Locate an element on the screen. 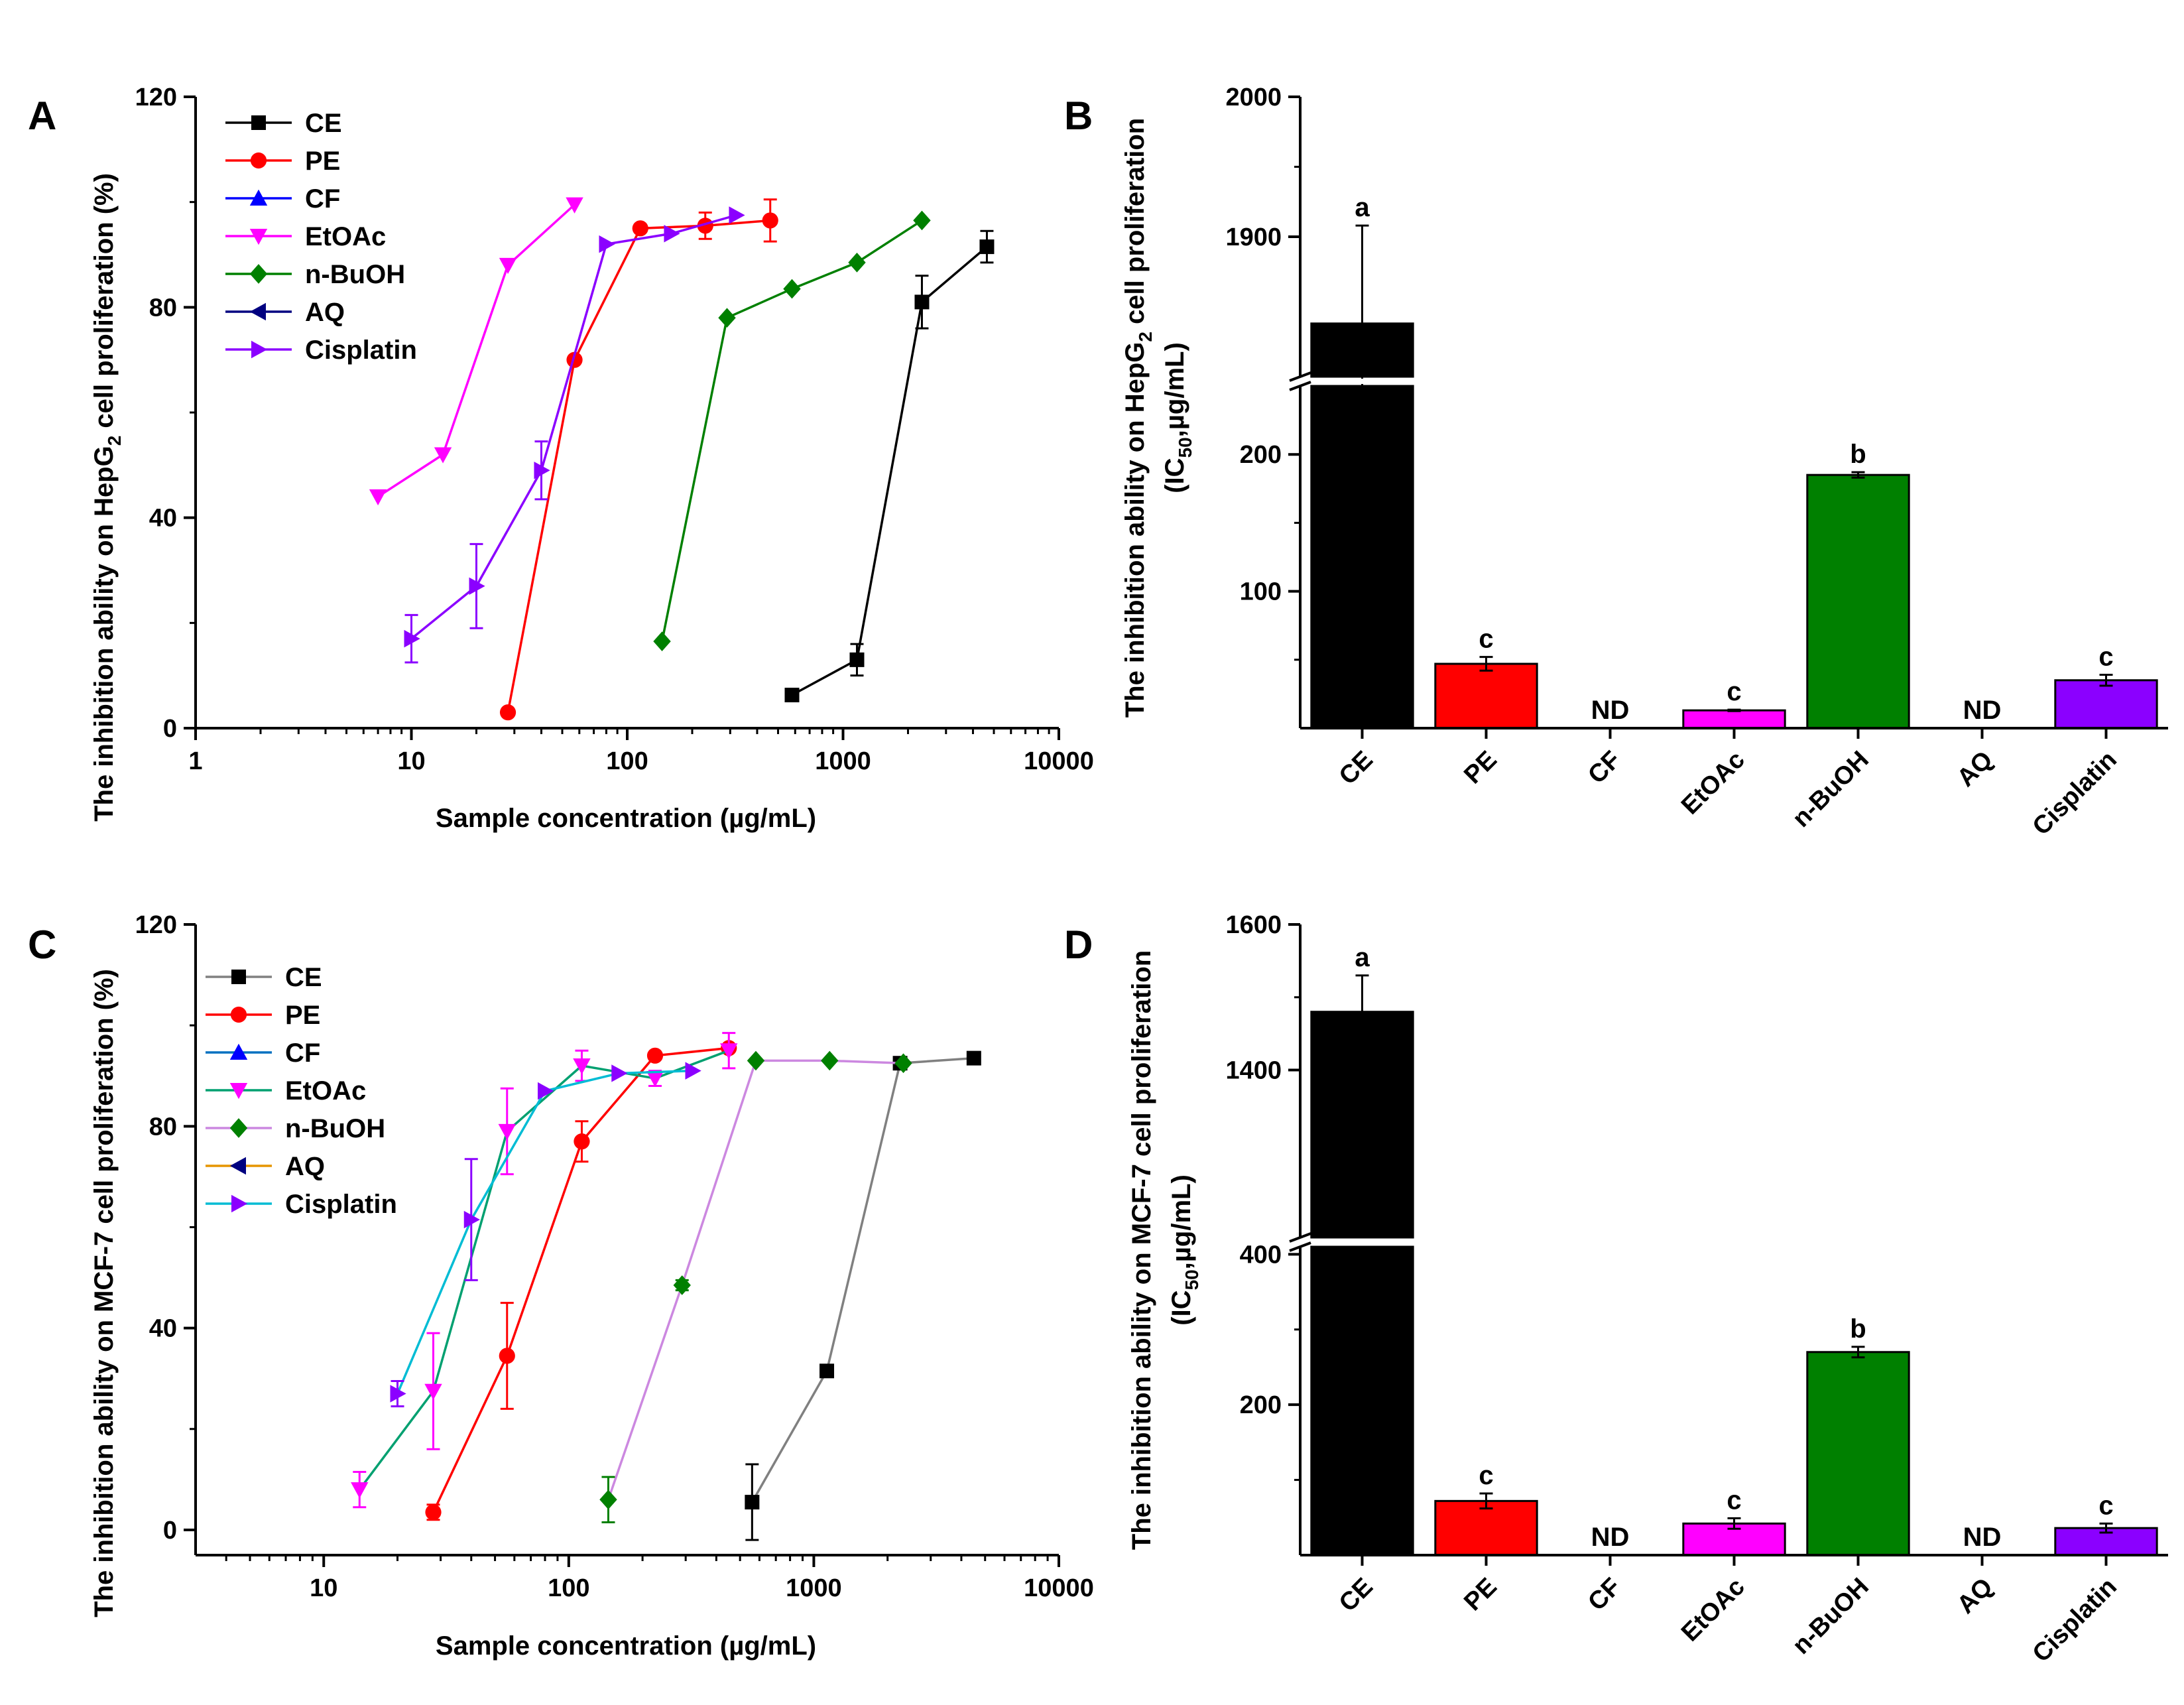 The image size is (2184, 1705). y-tick-label: 1600 is located at coordinates (1253, 925).